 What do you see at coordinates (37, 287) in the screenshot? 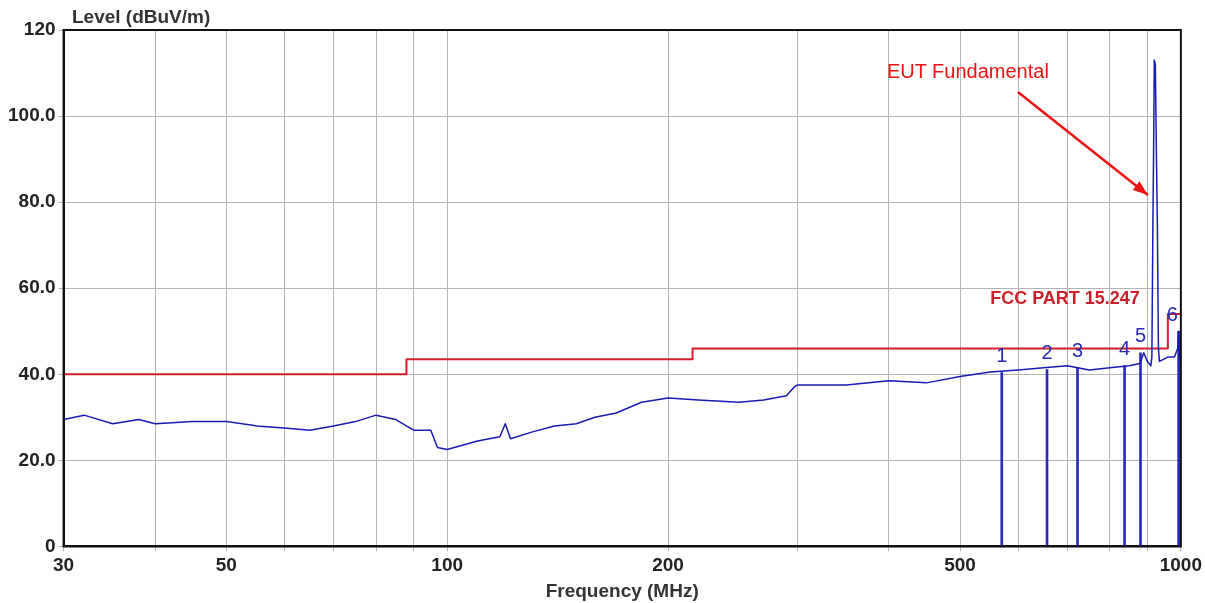
I see `y-tick-label: 60.0` at bounding box center [37, 287].